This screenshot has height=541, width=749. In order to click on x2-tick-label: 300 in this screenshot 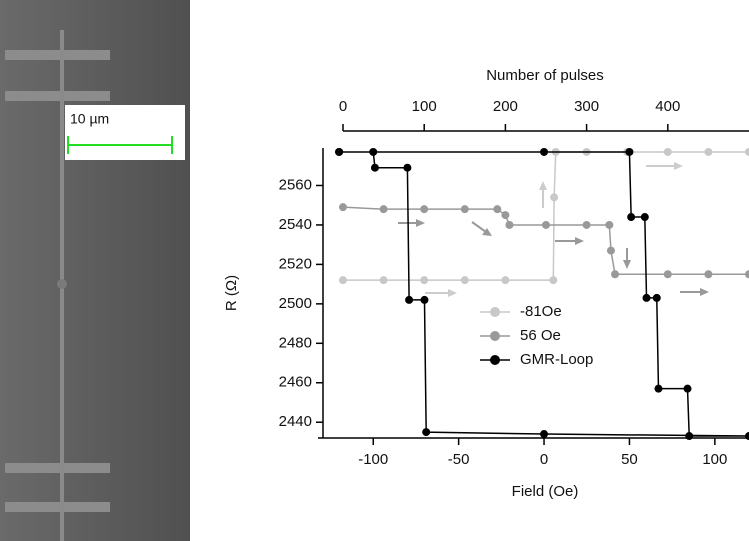, I will do `click(586, 106)`.